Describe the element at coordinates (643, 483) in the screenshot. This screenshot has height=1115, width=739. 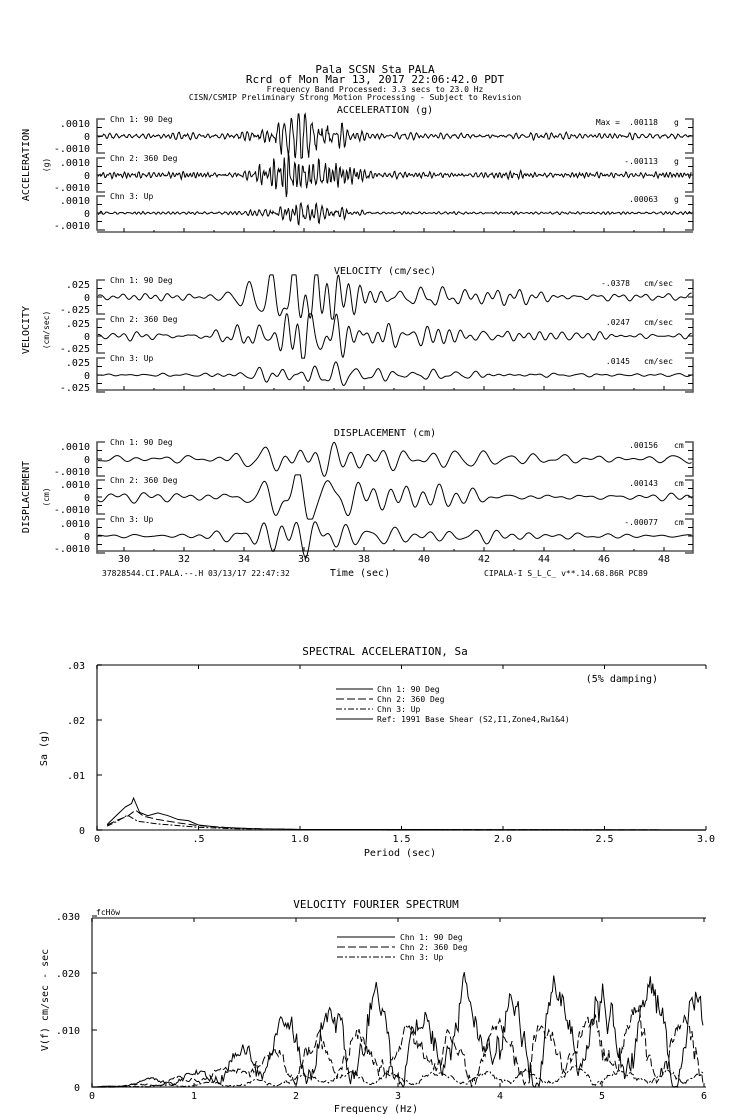
I see `peak-value: .00143` at that location.